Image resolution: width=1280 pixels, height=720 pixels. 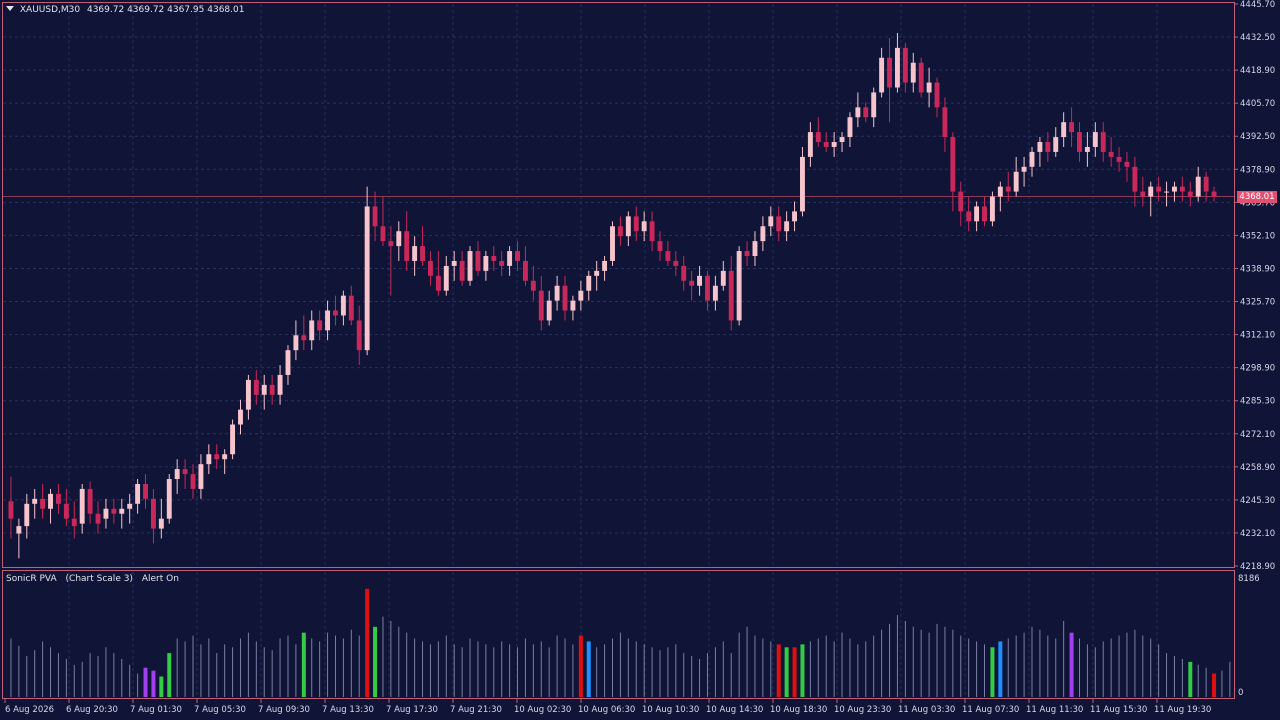 What do you see at coordinates (10, 8) in the screenshot?
I see `triangle-down-icon` at bounding box center [10, 8].